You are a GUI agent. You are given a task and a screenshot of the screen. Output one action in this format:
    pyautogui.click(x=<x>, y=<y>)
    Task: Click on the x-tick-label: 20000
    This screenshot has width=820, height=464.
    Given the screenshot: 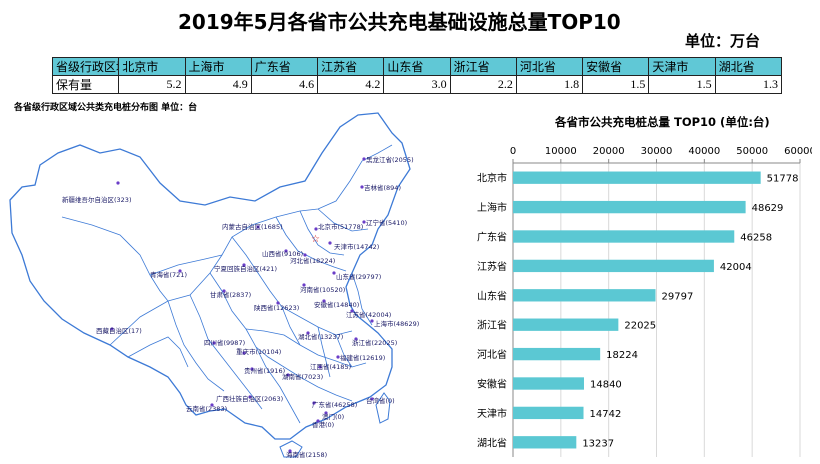 What is the action you would take?
    pyautogui.click(x=609, y=151)
    